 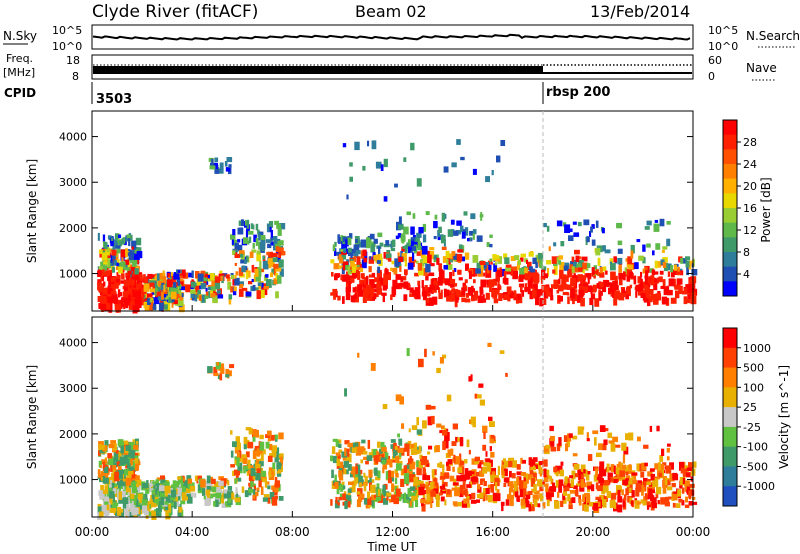 What do you see at coordinates (578, 92) in the screenshot?
I see `cpid-segment-2: rbsp 200` at bounding box center [578, 92].